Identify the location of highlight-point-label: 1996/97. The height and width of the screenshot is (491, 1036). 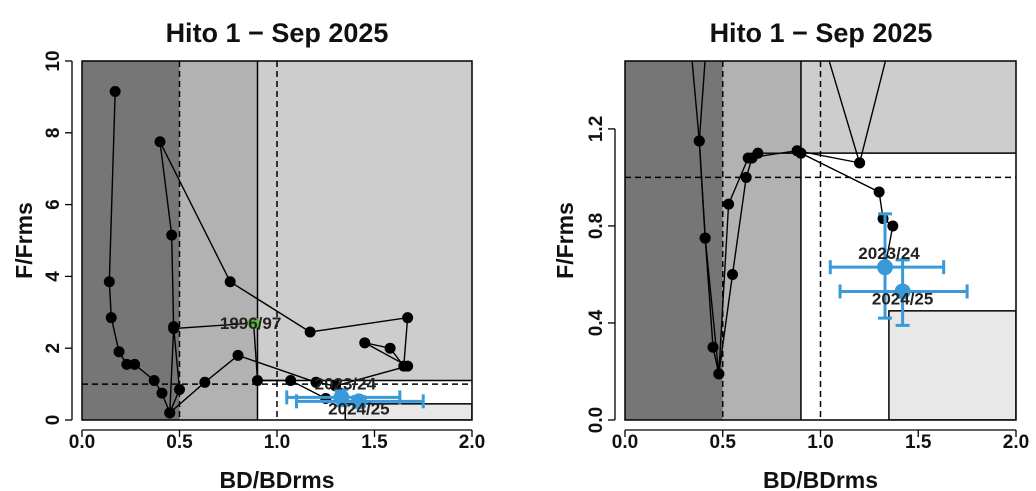
(250, 323).